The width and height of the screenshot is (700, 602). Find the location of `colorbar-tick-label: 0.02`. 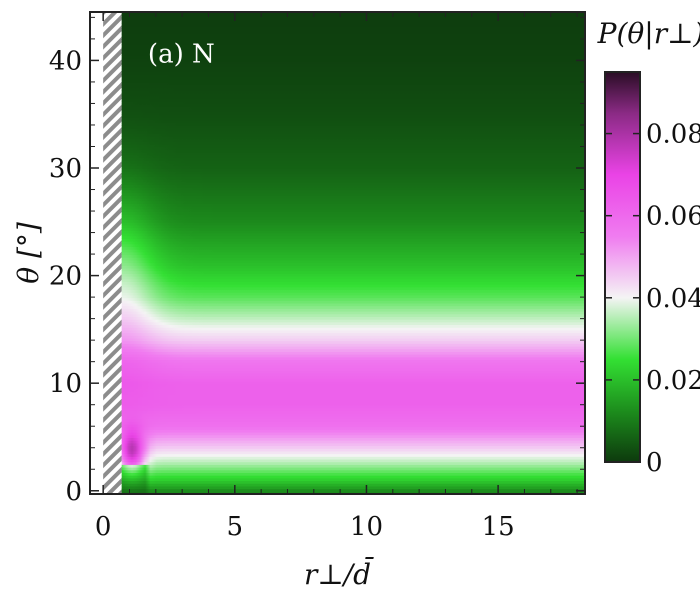

colorbar-tick-label: 0.02 is located at coordinates (673, 381).